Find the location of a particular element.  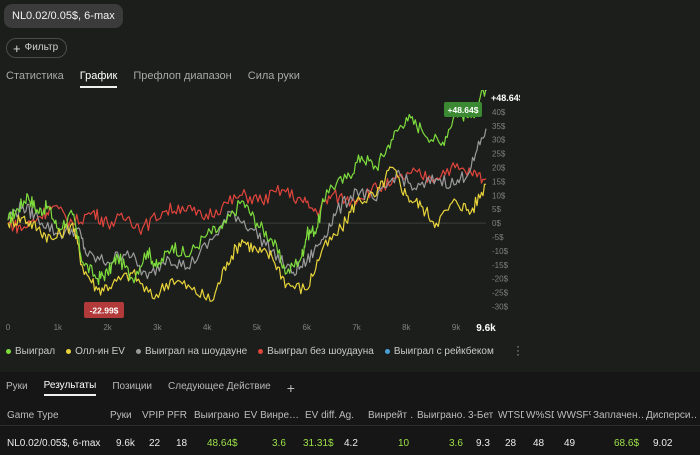

col-header-wsd: W%SD is located at coordinates (540, 415).